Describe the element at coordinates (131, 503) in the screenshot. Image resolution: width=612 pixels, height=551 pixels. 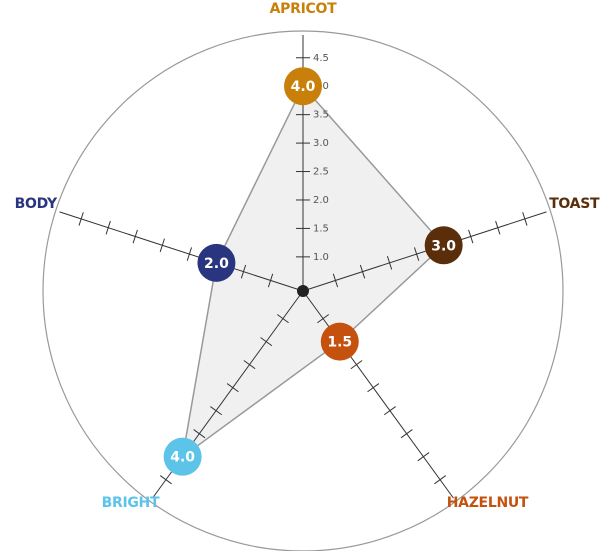
I see `axis-label: BRIGHT` at that location.